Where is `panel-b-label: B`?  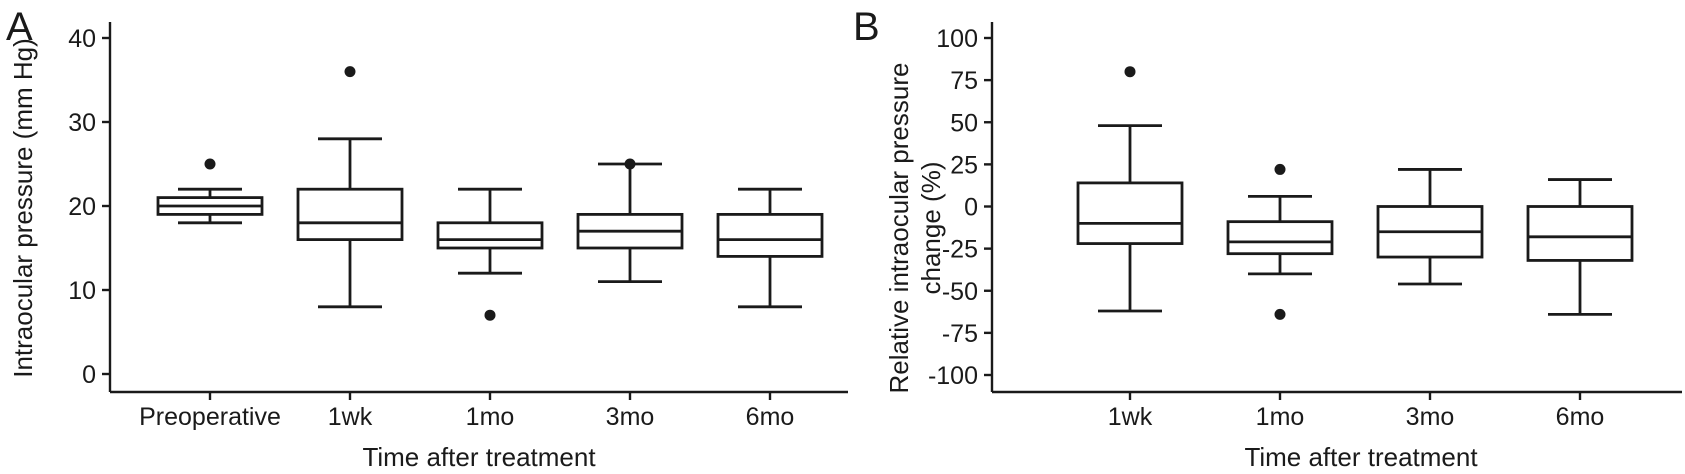 panel-b-label: B is located at coordinates (866, 27).